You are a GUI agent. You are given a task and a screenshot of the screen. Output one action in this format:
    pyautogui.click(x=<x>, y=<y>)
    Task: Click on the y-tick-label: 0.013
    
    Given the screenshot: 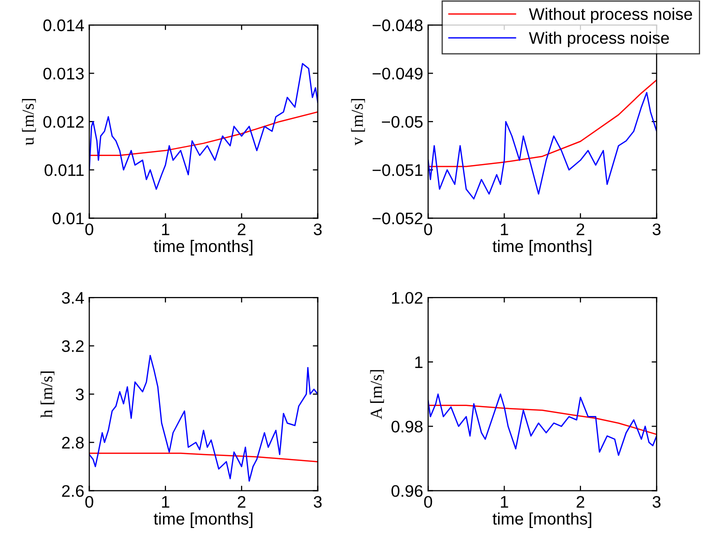 What is the action you would take?
    pyautogui.click(x=63, y=74)
    